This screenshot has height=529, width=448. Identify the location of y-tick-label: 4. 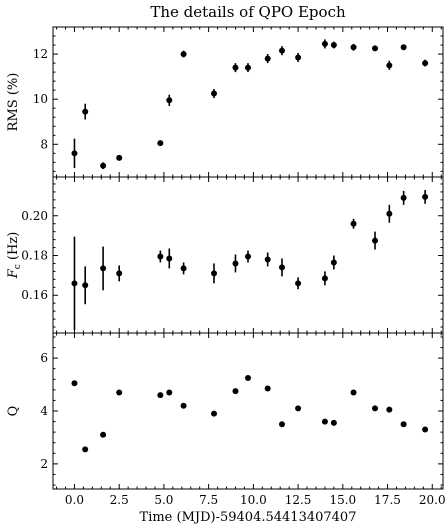
(44, 411).